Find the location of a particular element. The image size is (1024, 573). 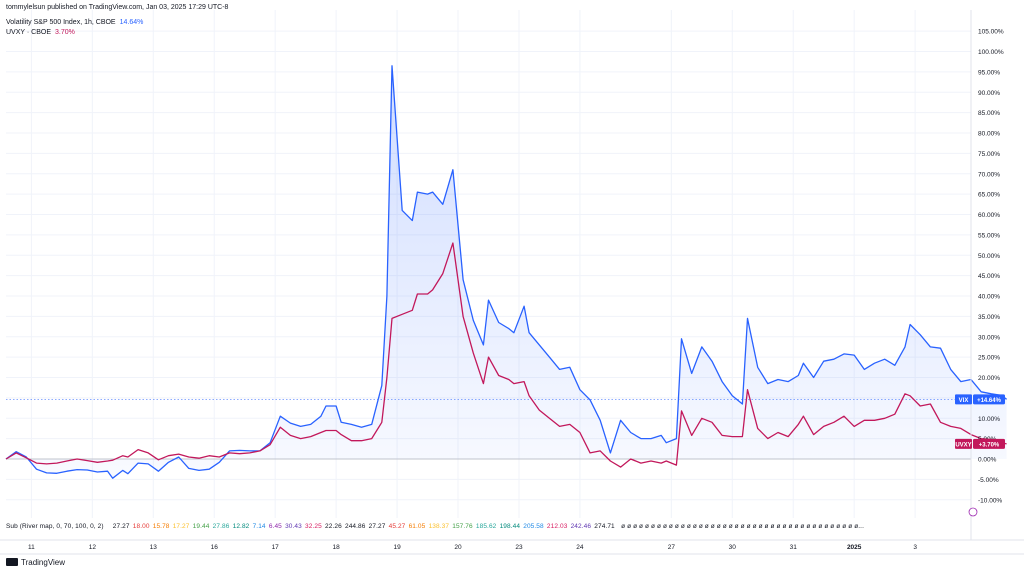

y-tick-label: 20.00% is located at coordinates (989, 378).